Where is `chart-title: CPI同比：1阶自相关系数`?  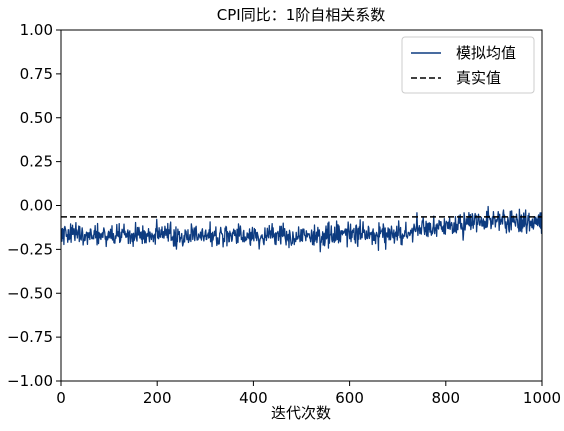
chart-title: CPI同比：1阶自相关系数 is located at coordinates (301, 15).